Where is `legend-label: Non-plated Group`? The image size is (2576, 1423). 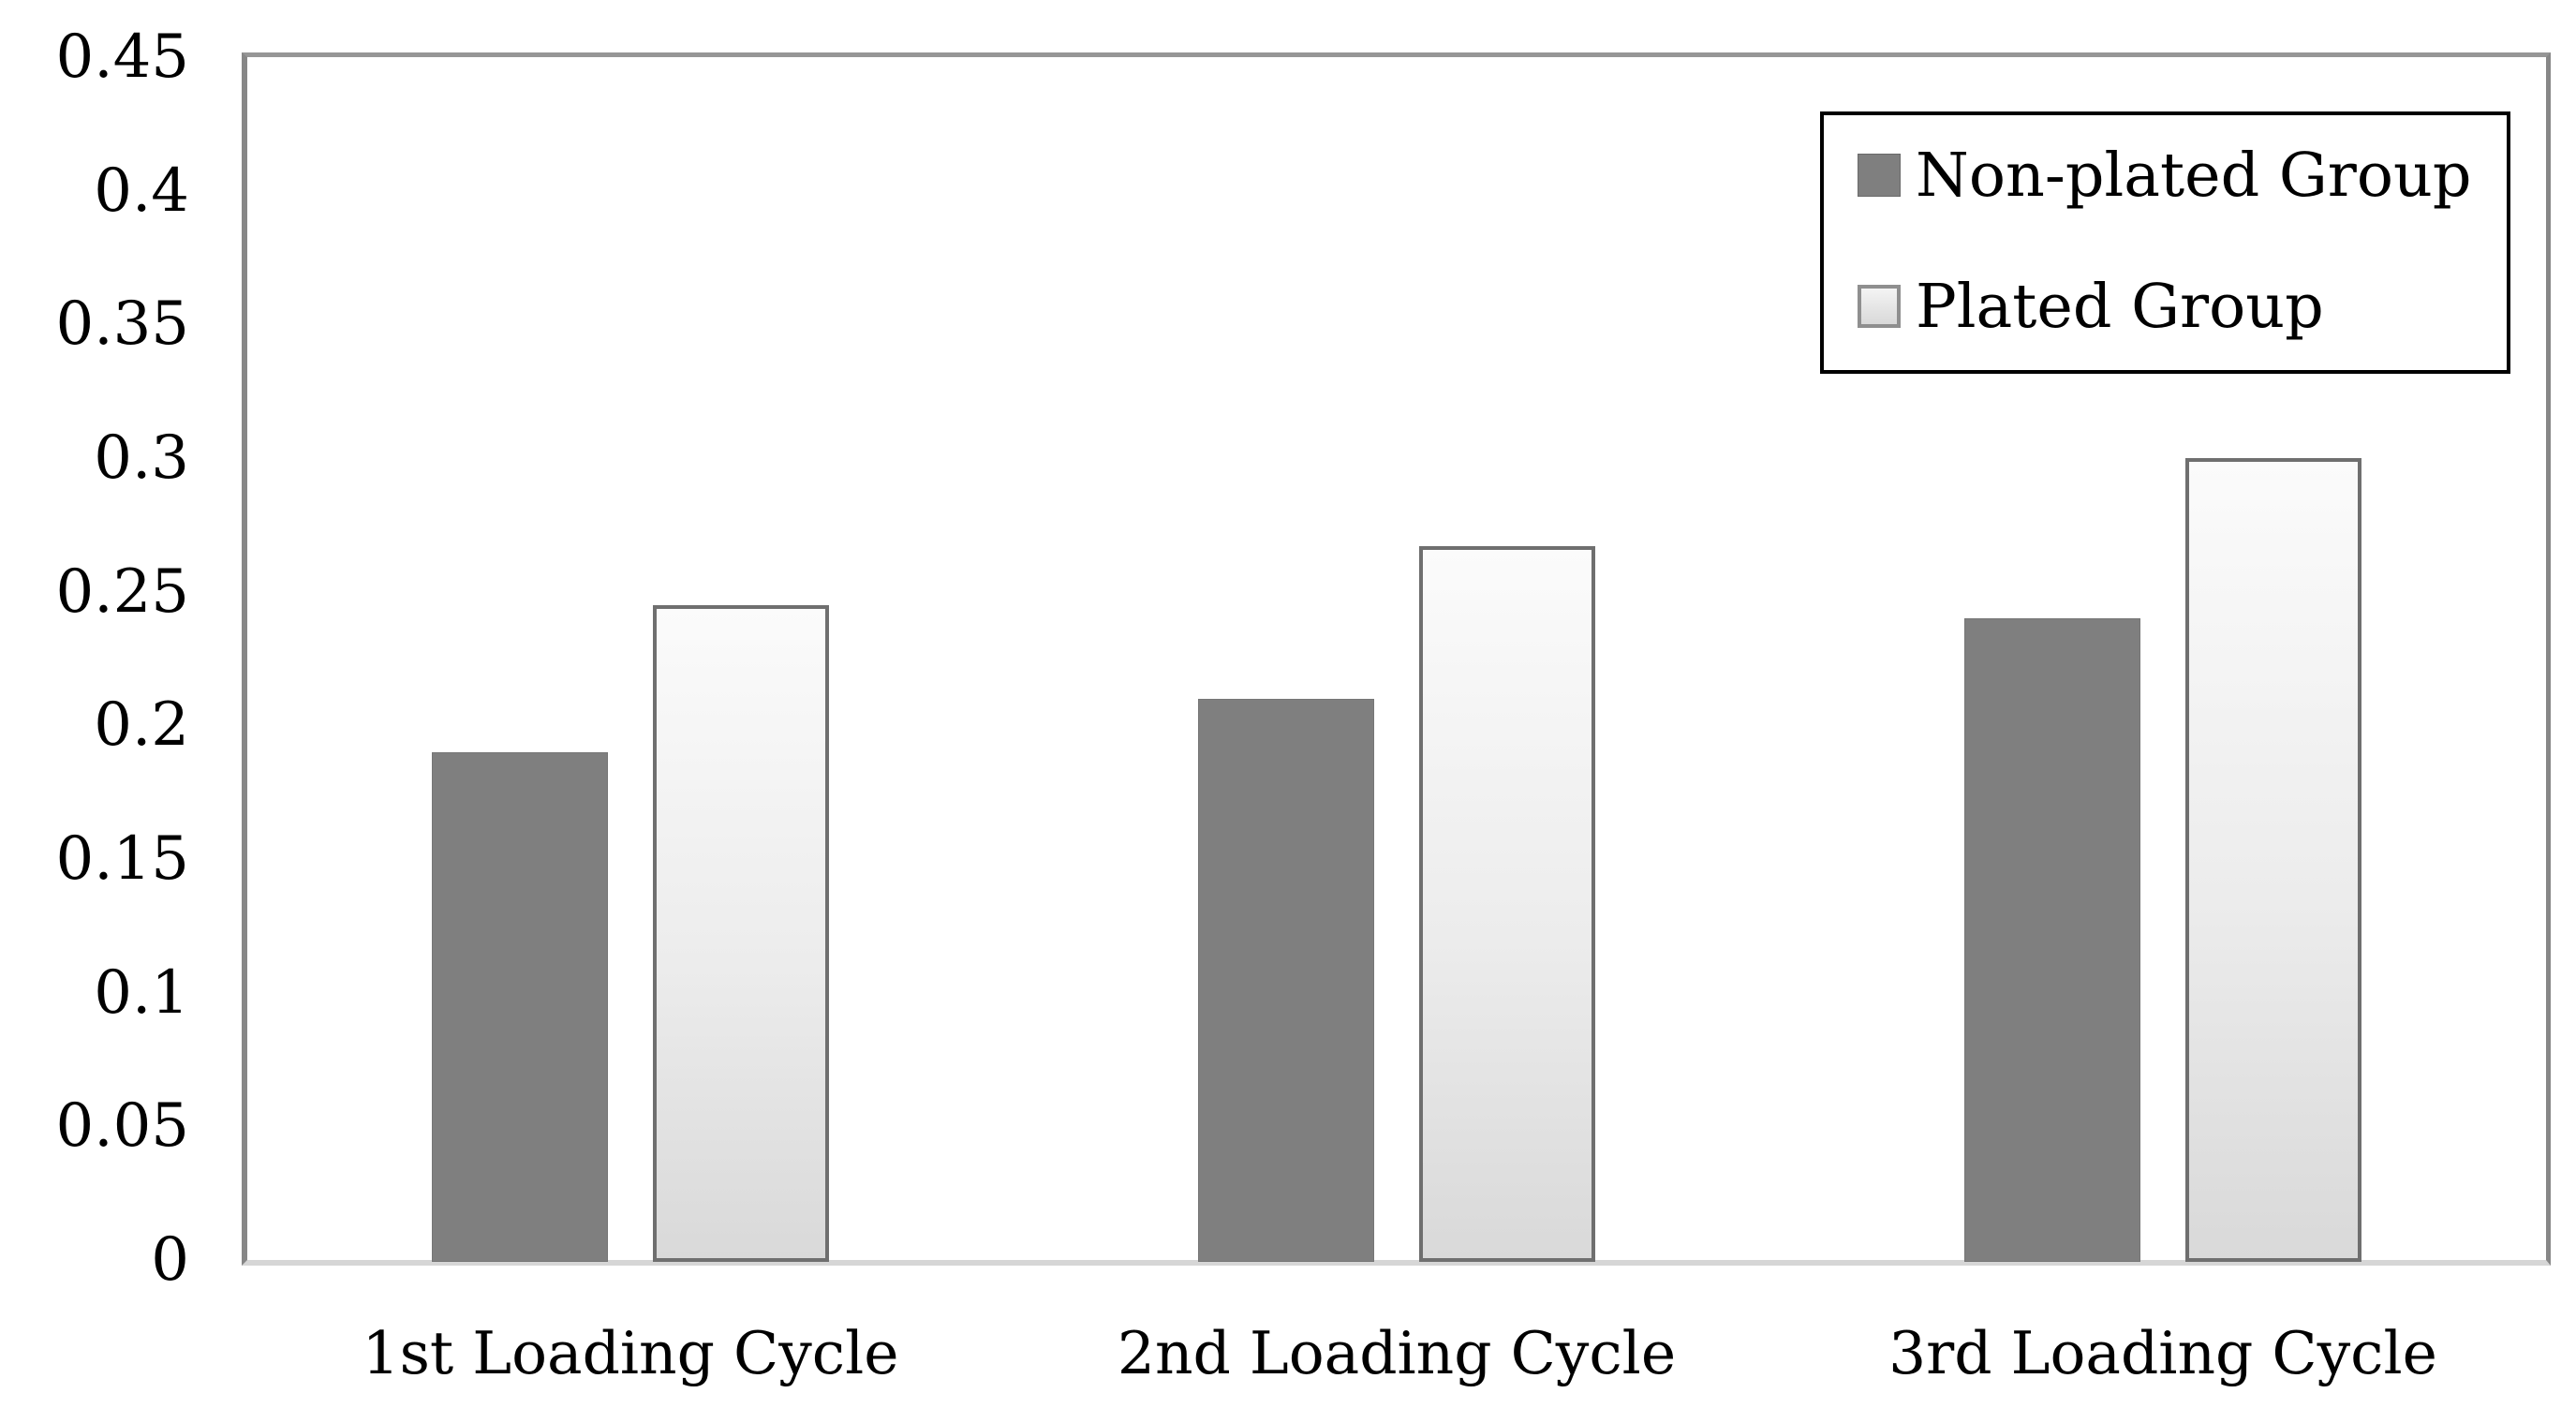 legend-label: Non-plated Group is located at coordinates (2194, 176).